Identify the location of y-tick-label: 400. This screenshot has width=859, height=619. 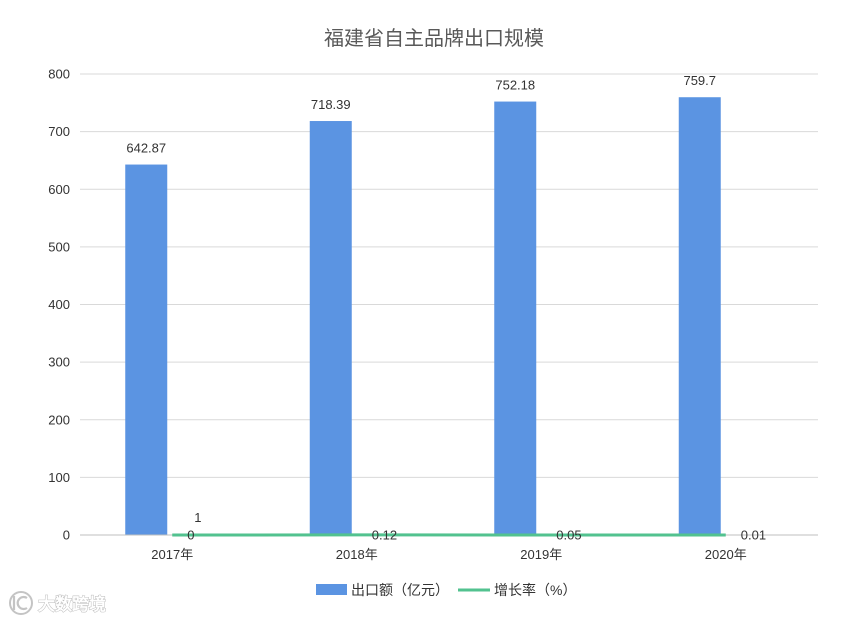
(59, 304).